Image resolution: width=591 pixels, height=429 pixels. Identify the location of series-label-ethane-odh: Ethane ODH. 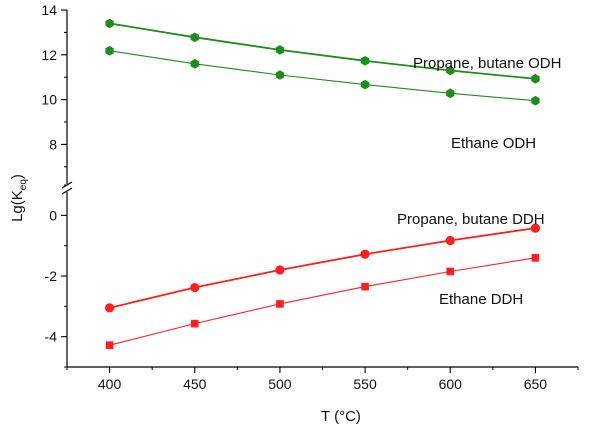
(493, 143).